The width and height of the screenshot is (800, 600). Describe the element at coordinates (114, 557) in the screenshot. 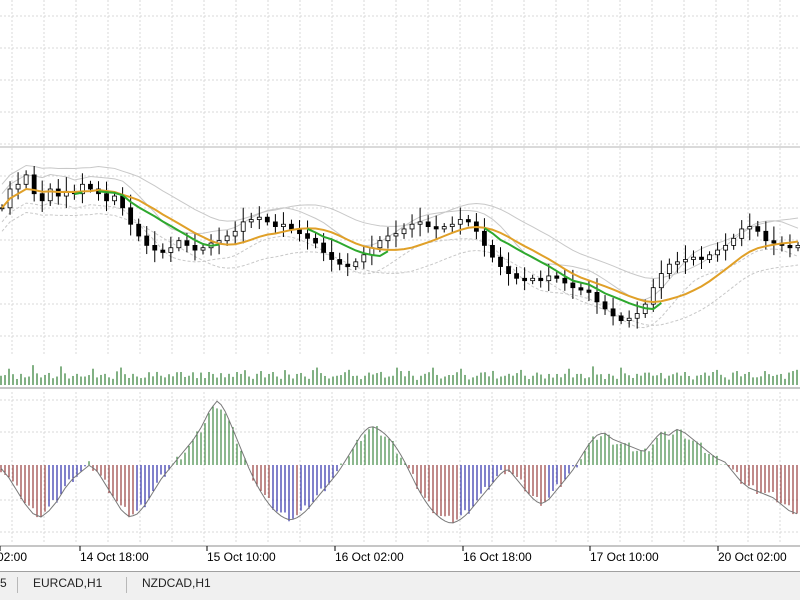

I see `time-label: 14 Oct 18:00` at that location.